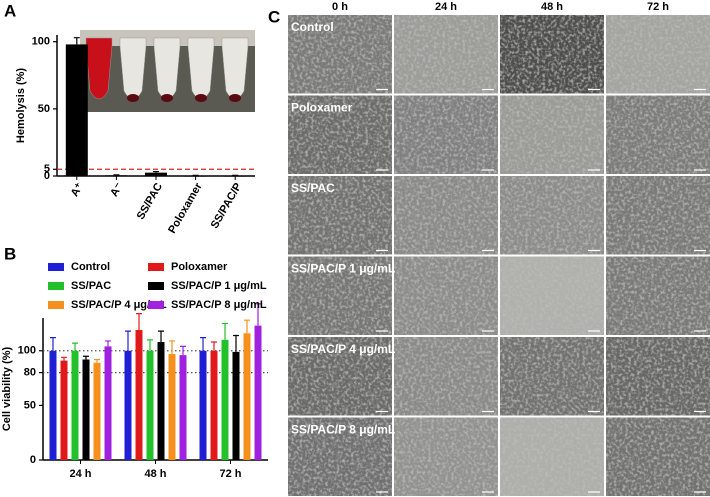  What do you see at coordinates (10, 253) in the screenshot?
I see `panel-label: B` at bounding box center [10, 253].